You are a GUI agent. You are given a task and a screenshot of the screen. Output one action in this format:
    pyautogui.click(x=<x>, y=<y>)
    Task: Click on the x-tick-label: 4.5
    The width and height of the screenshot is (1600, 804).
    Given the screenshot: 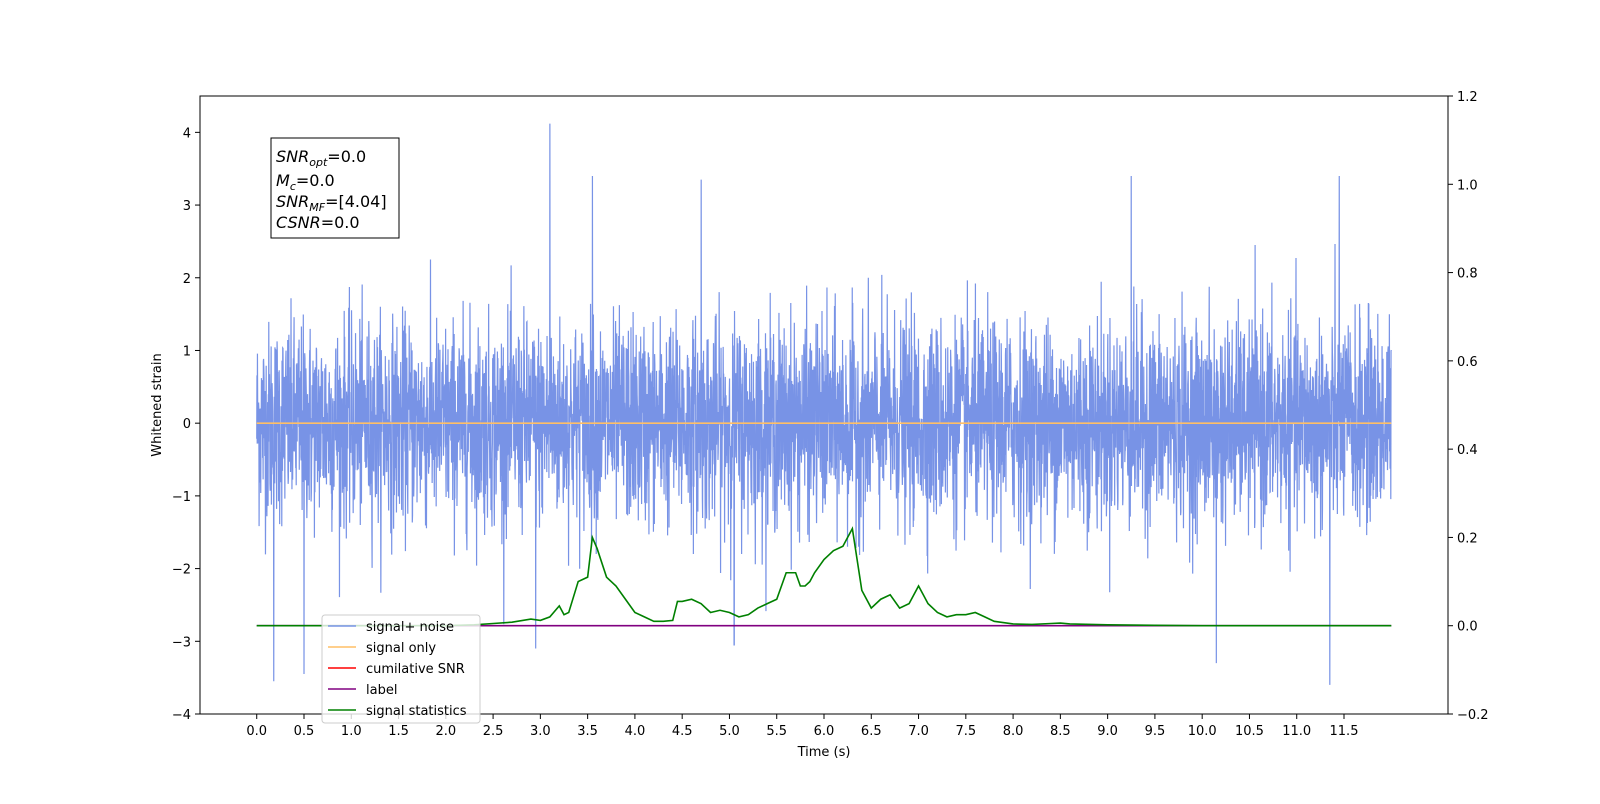 What is the action you would take?
    pyautogui.click(x=682, y=731)
    